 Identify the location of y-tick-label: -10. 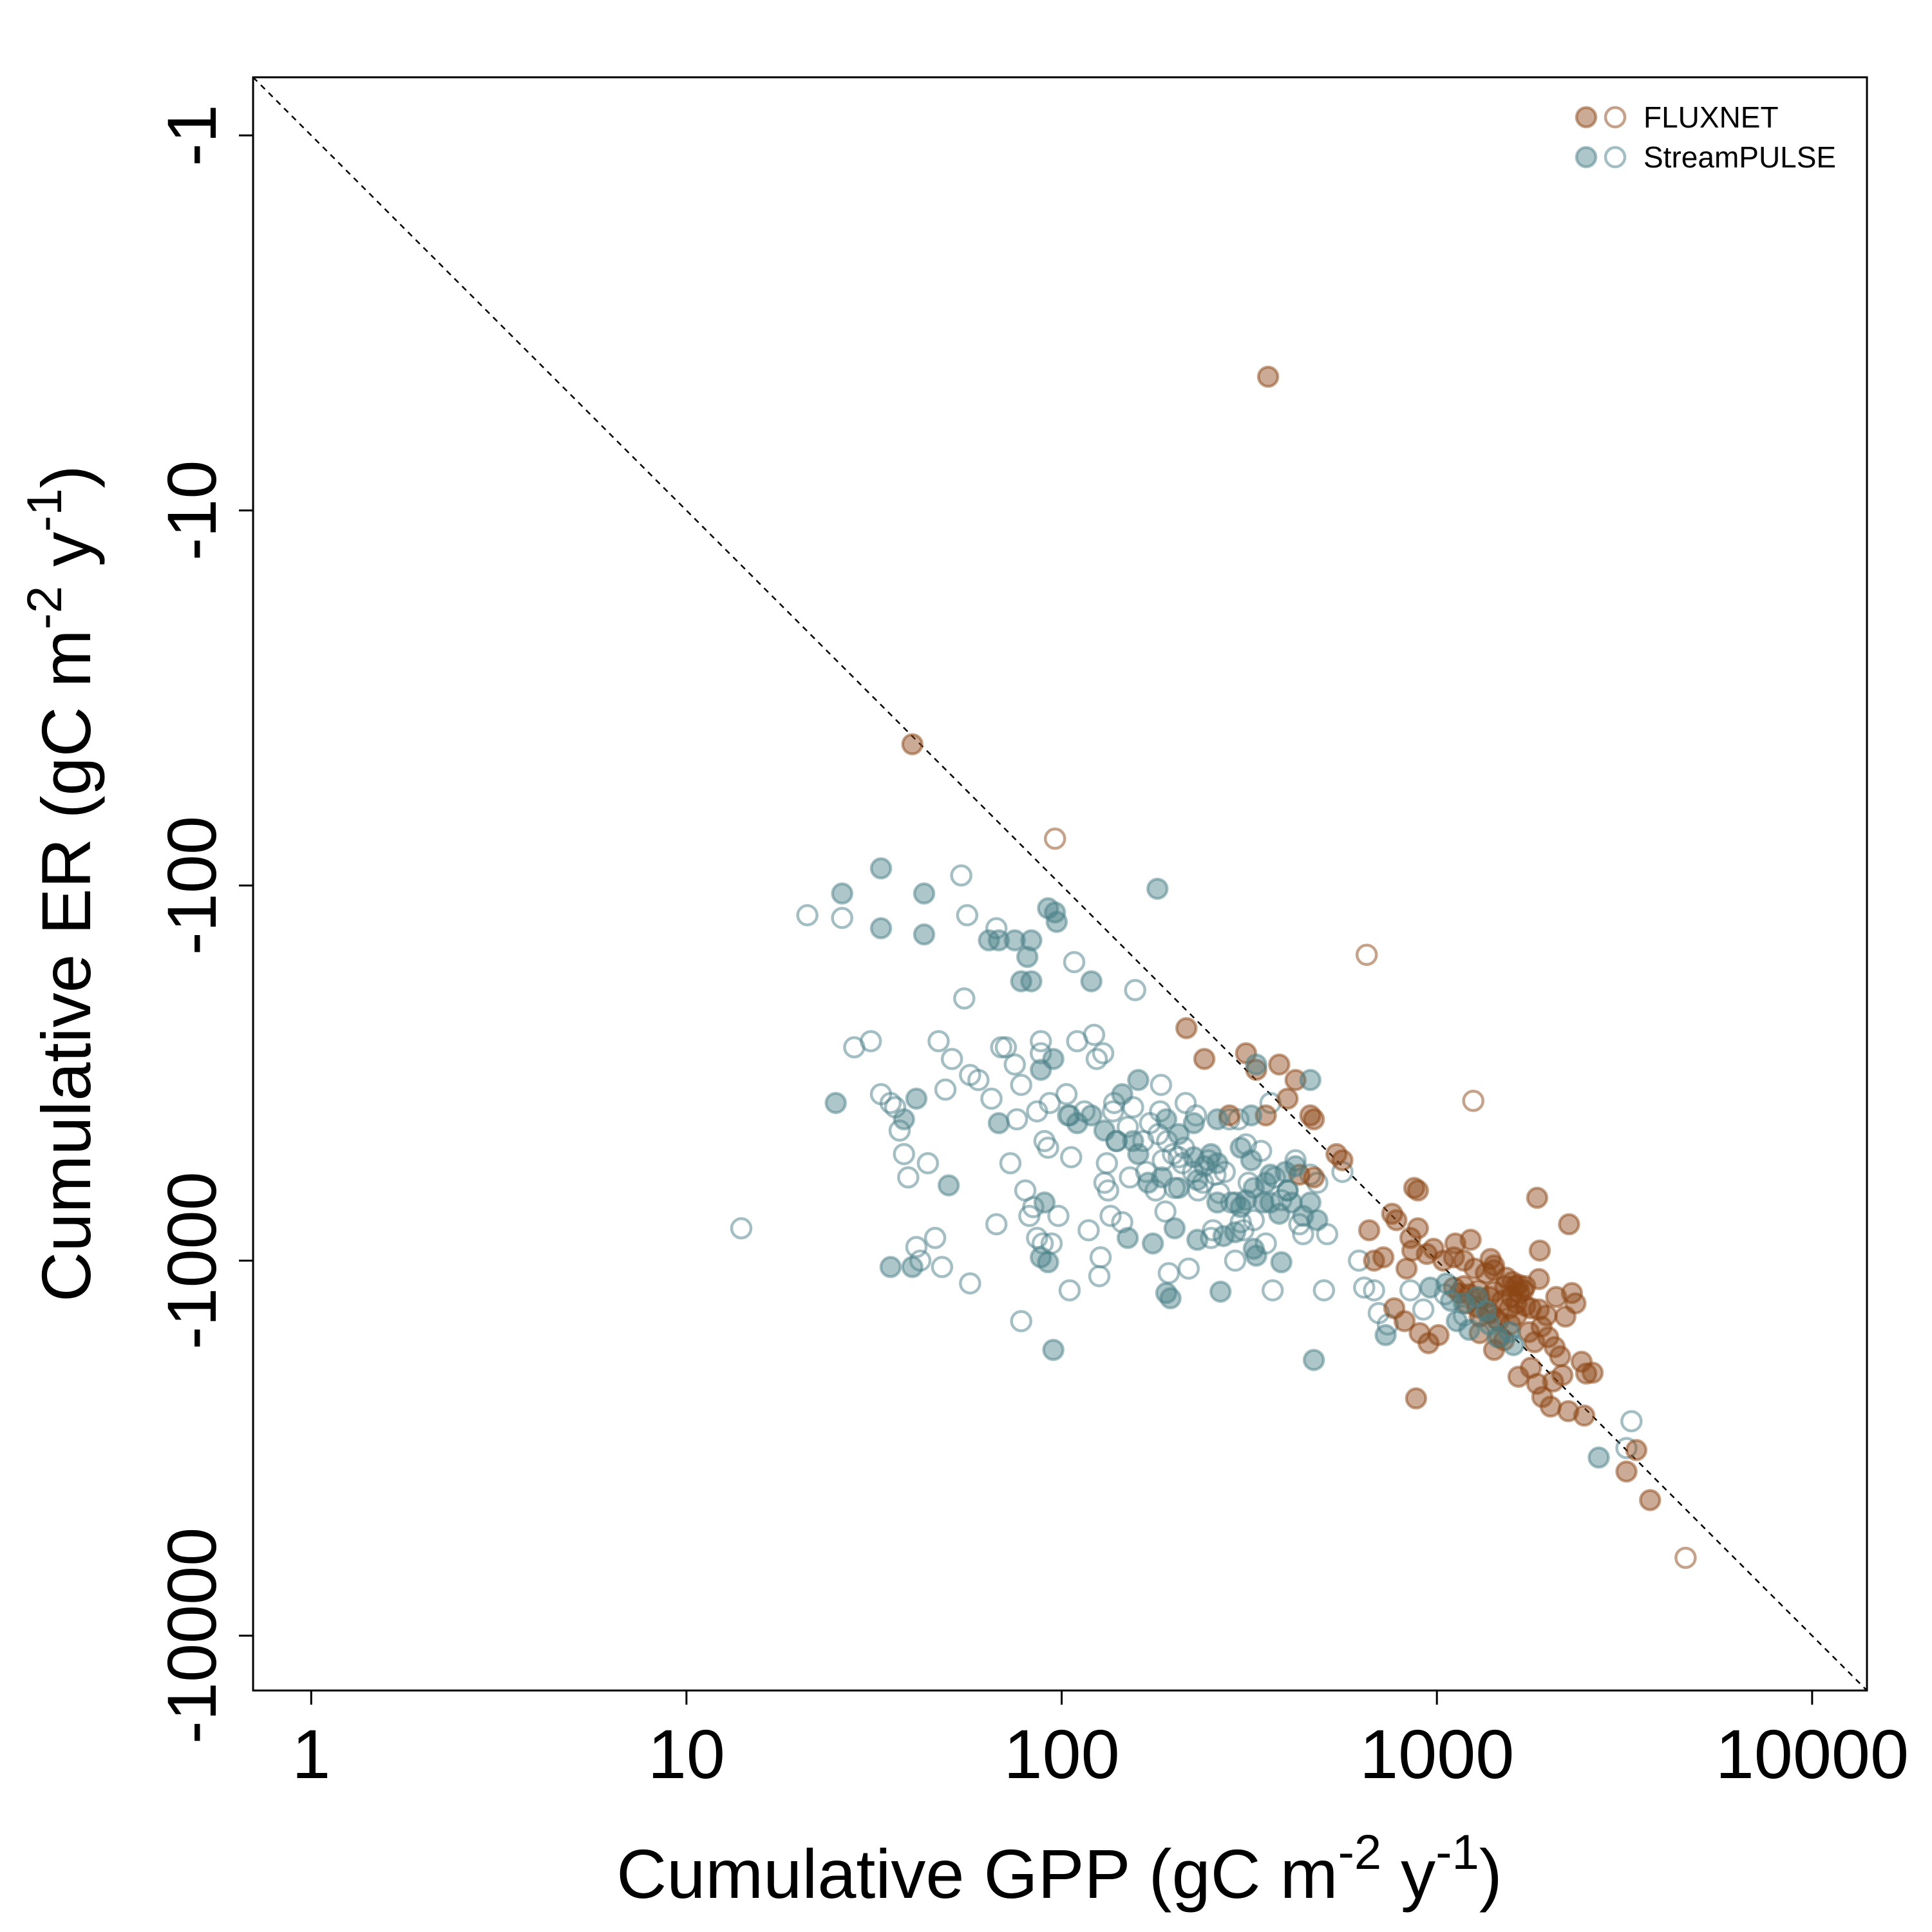
(192, 511).